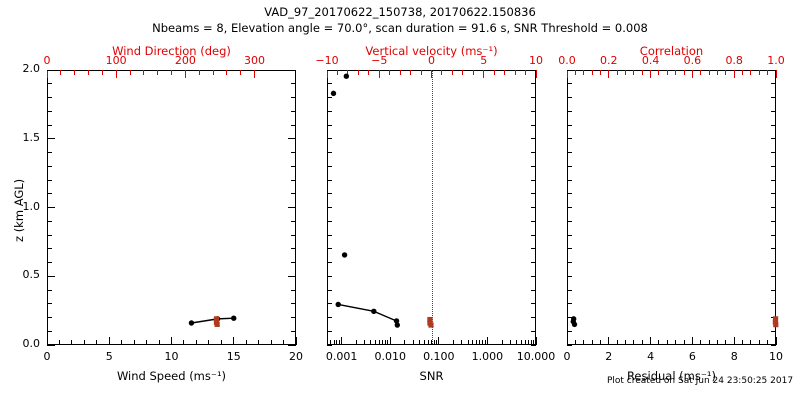  I want to click on bottom-axis-major-tick-snr, so click(342, 341).